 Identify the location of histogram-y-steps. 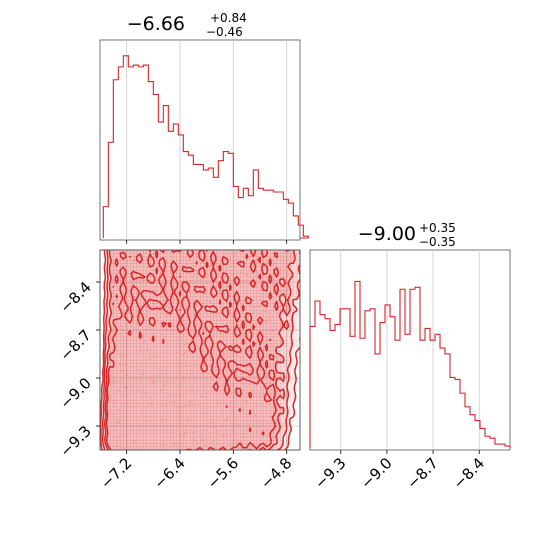
(410, 364).